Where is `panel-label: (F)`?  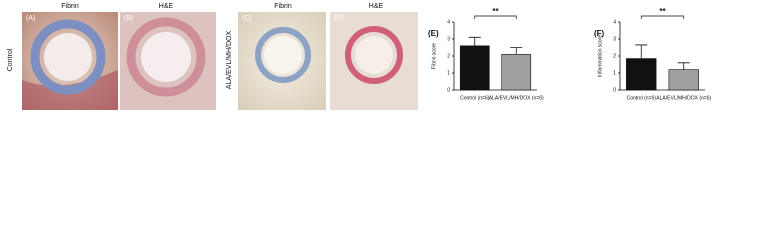
panel-label: (F) is located at coordinates (599, 33).